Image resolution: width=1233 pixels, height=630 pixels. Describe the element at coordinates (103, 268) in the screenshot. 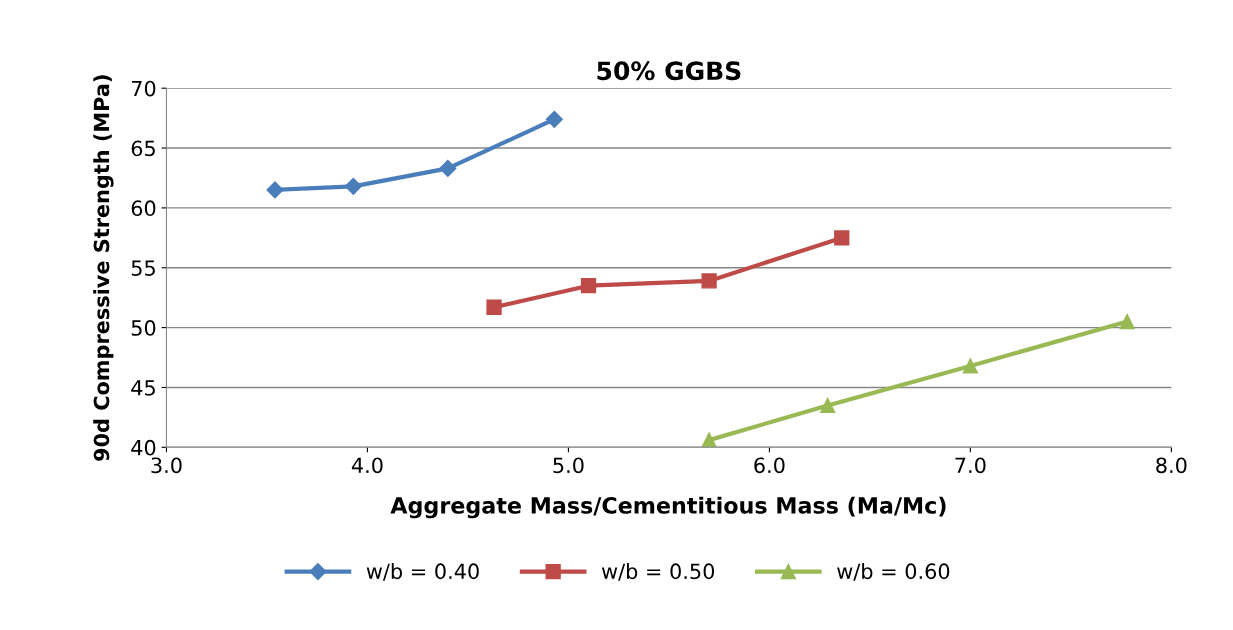

I see `y-axis-title: 90d Compressive Strength (MPa)` at that location.